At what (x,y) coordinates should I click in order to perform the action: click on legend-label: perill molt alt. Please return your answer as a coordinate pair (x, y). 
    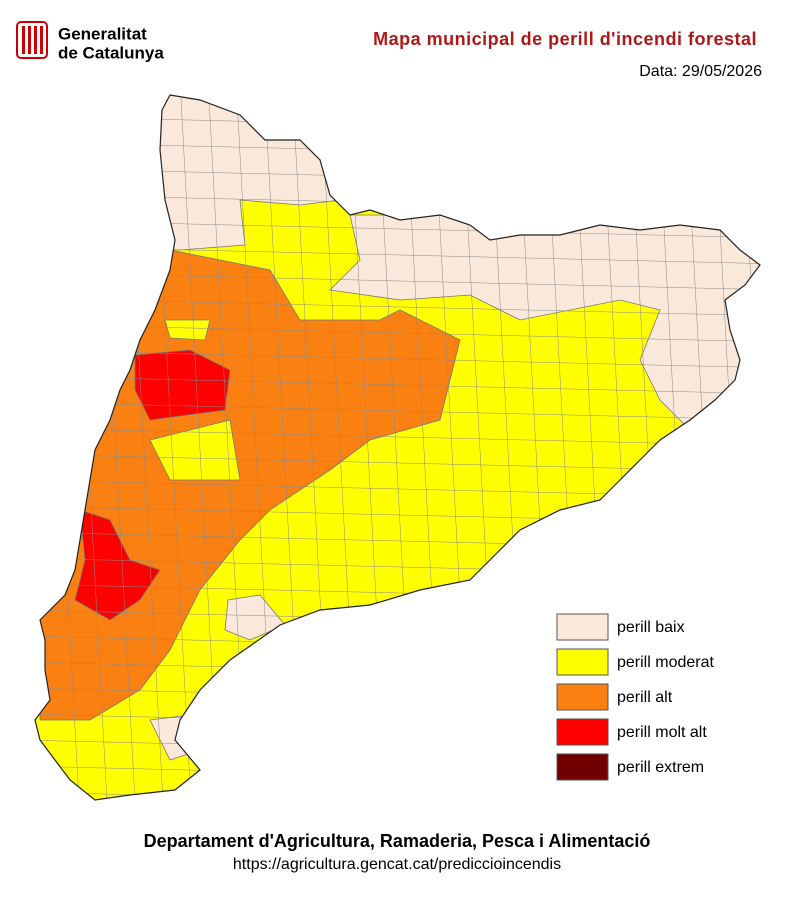
    Looking at the image, I should click on (662, 732).